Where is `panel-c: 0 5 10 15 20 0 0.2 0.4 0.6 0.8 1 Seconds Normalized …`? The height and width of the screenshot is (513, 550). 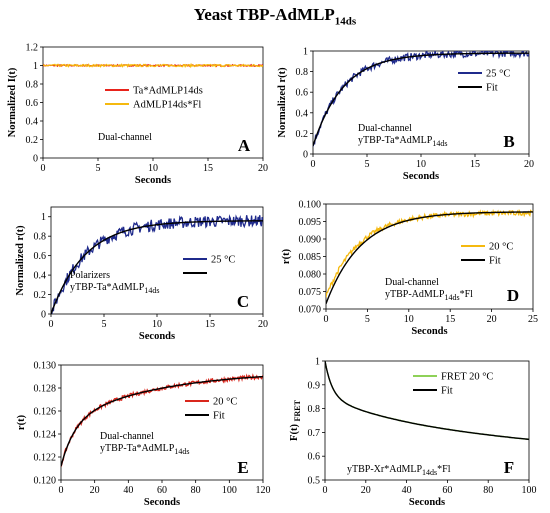 panel-c: 0 5 10 15 20 0 0.2 0.4 0.6 0.8 1 Seconds Normalized … is located at coordinates (141, 274).